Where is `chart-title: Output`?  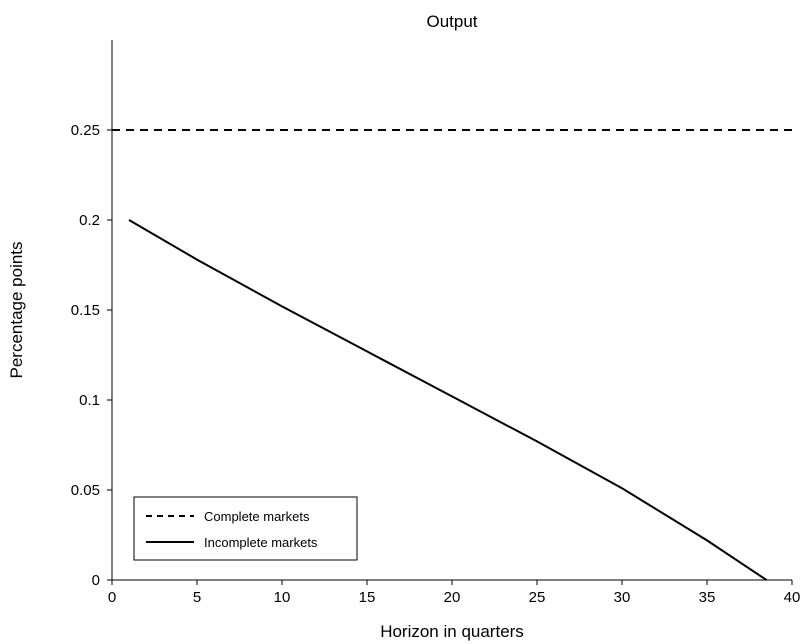 chart-title: Output is located at coordinates (451, 21).